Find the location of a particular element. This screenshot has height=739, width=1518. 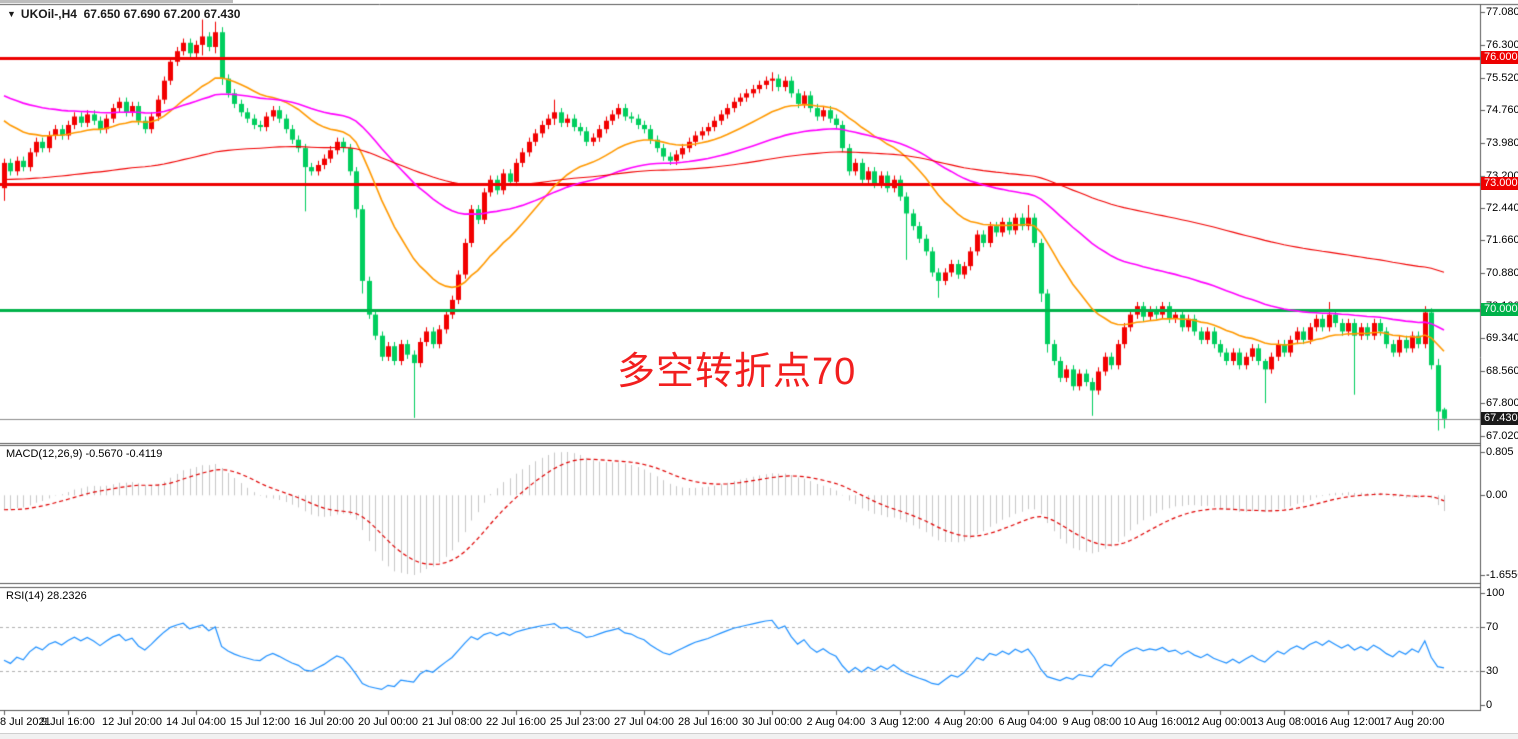

price-axis-label: 67.800 is located at coordinates (1502, 403).